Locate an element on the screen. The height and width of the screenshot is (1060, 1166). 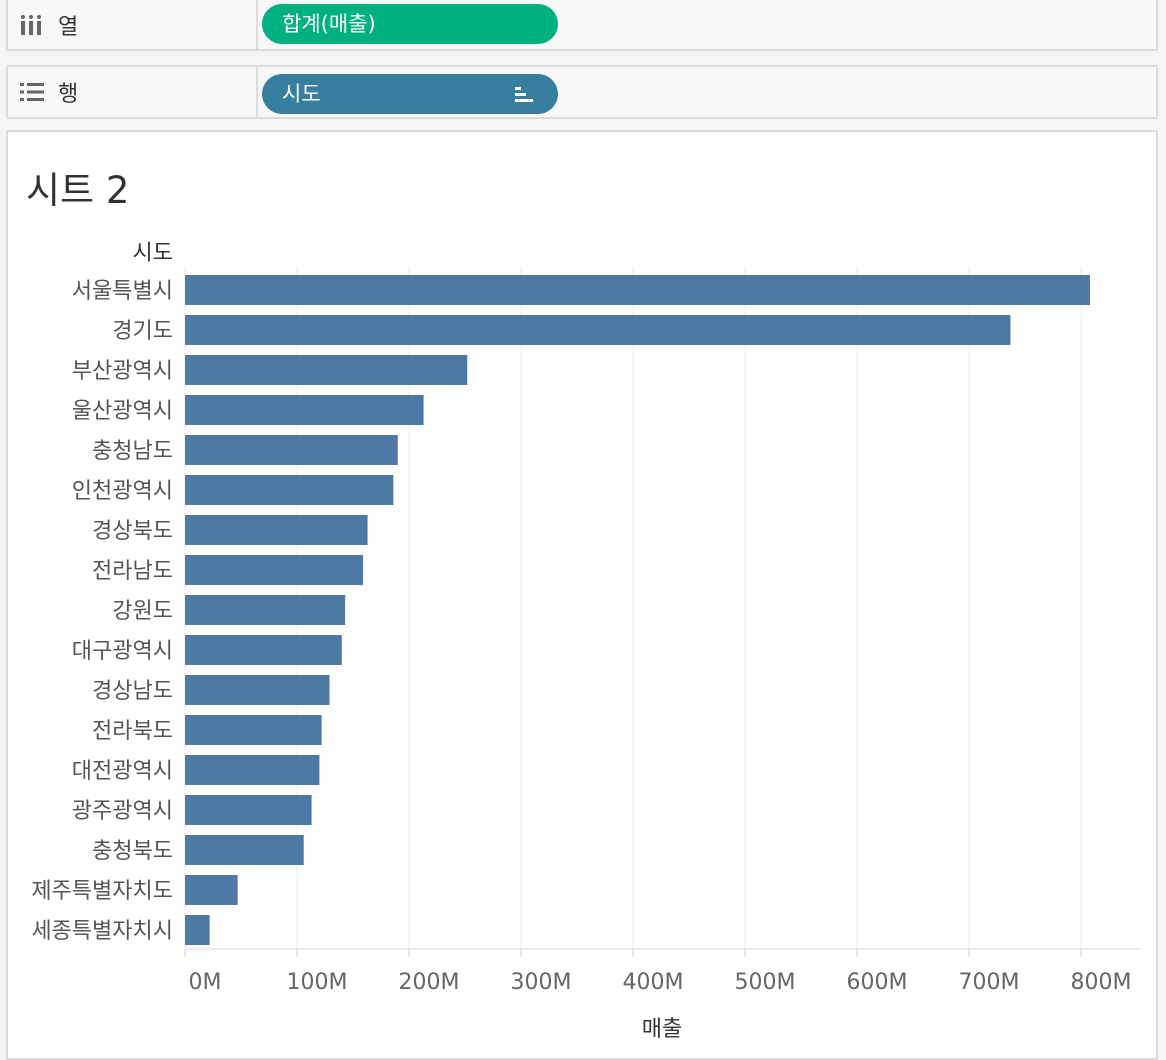
x-tick-label: 400M is located at coordinates (653, 982).